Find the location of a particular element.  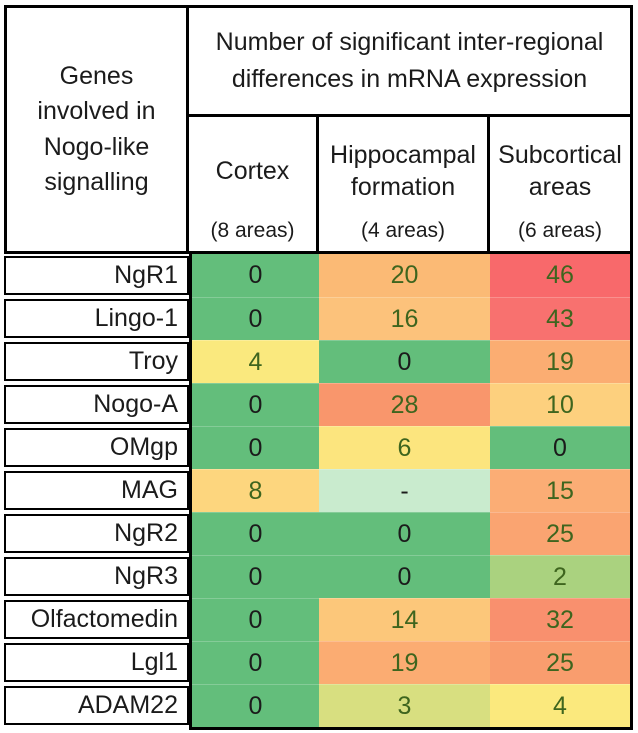

heatmap-row: 4 0 19 is located at coordinates (411, 361).